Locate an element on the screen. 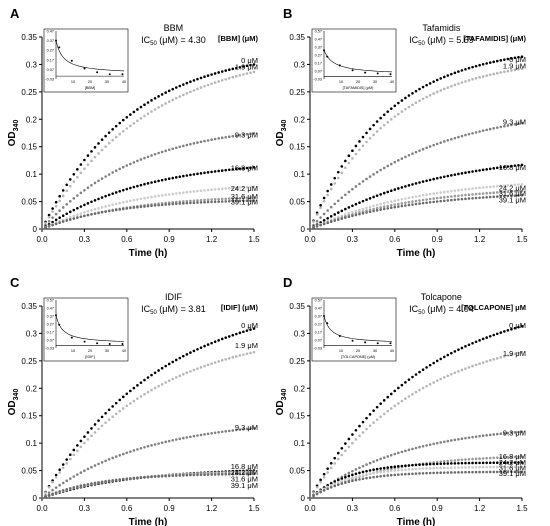 The image size is (550, 526). y-axis-title-sub: 340 is located at coordinates (16, 126).